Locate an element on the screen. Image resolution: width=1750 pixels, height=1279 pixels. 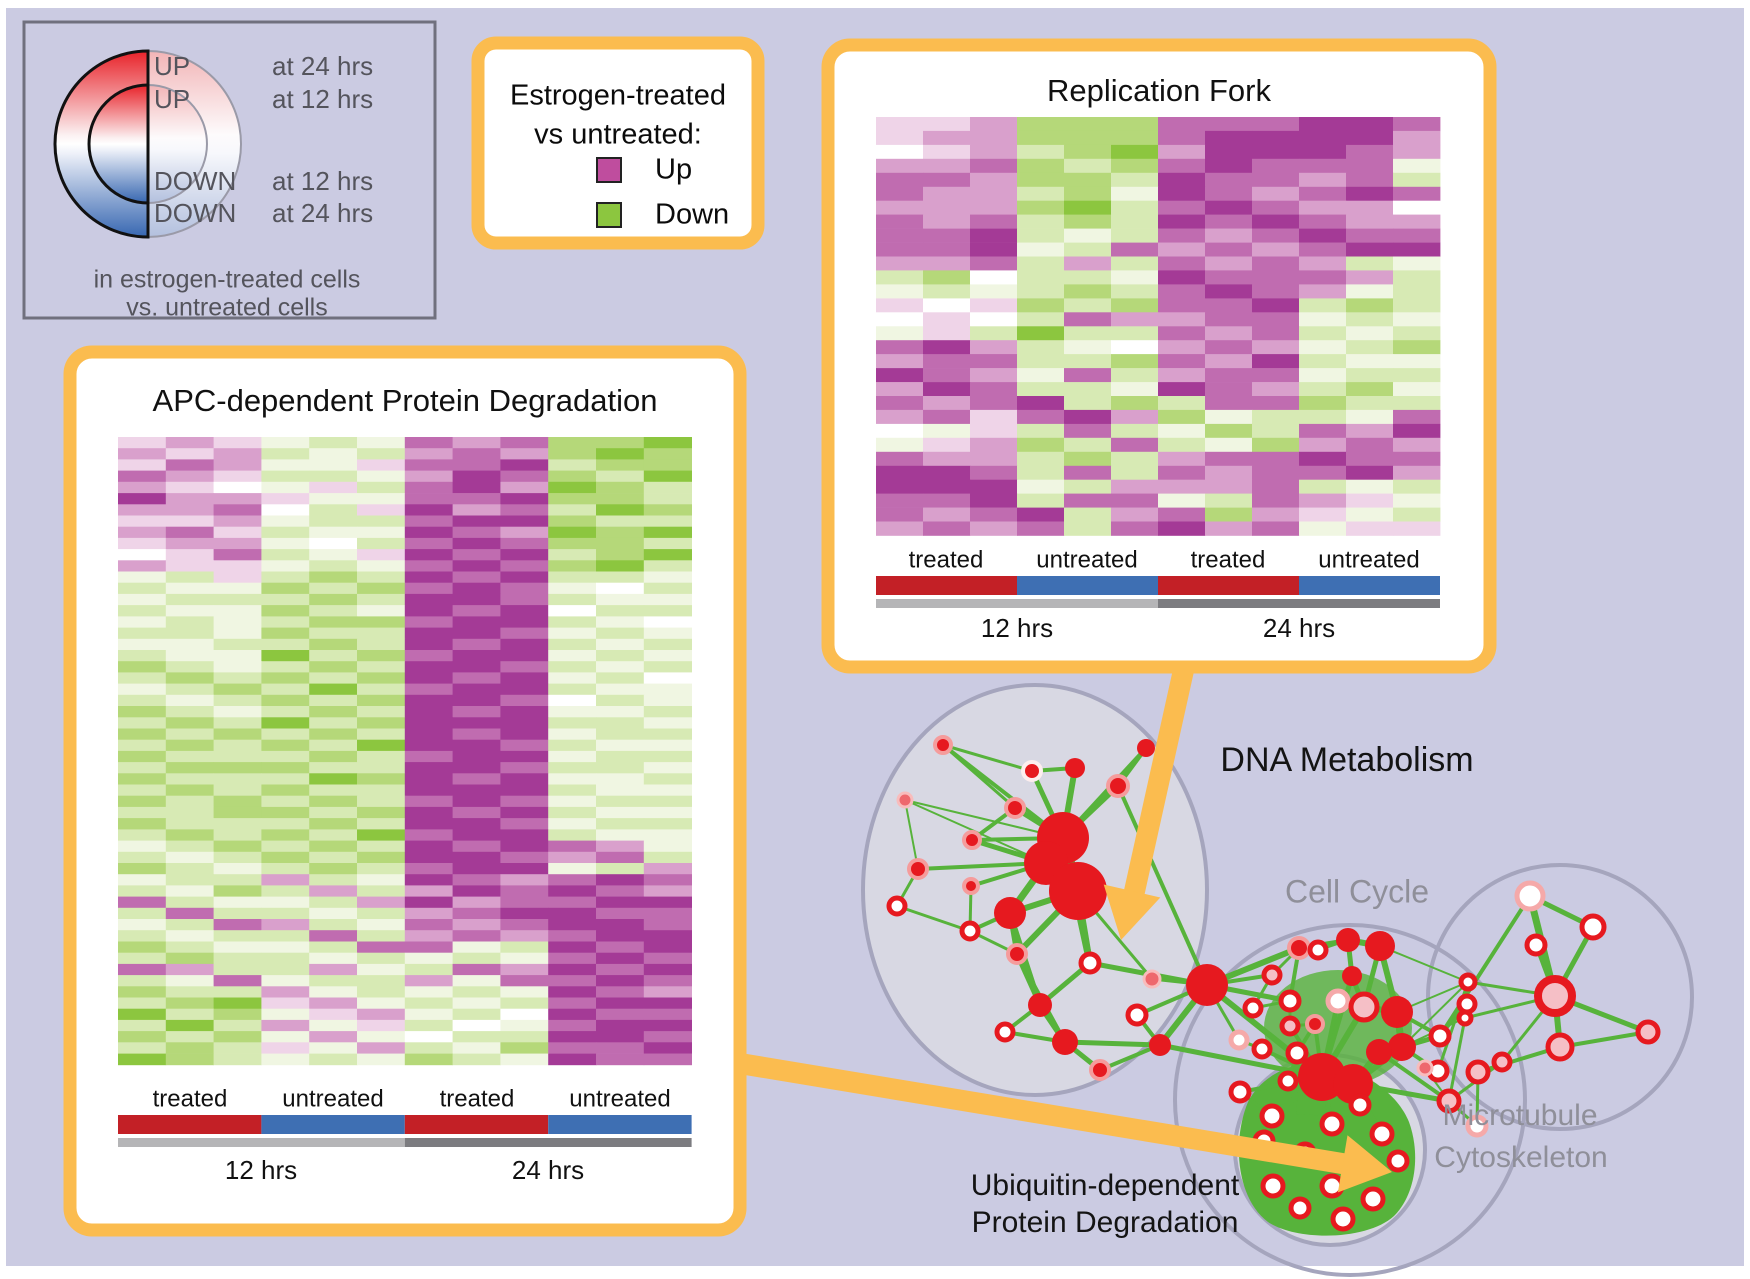
condition-bar is located at coordinates (1087, 585).